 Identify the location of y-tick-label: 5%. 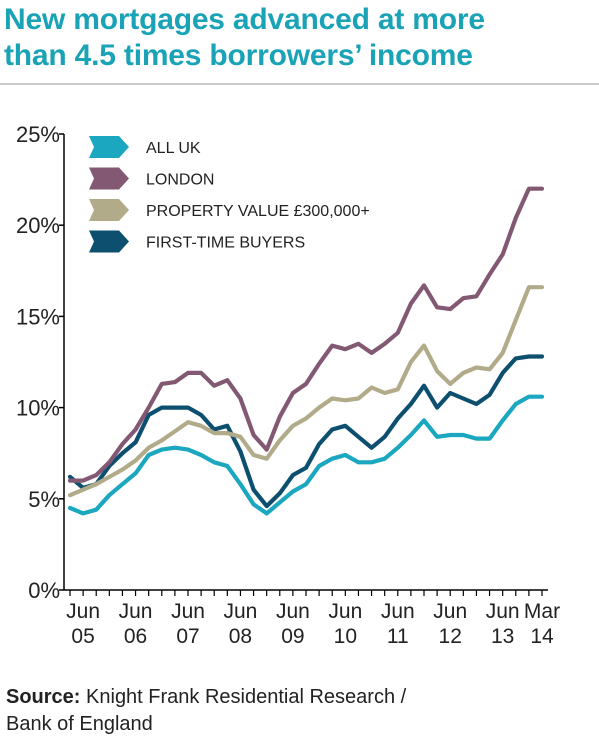
(44, 499).